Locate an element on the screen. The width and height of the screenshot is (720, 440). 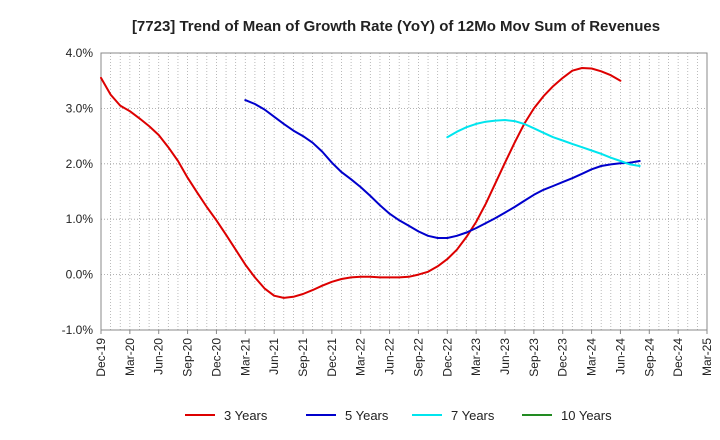
legend-label: 7 Years is located at coordinates (473, 415).